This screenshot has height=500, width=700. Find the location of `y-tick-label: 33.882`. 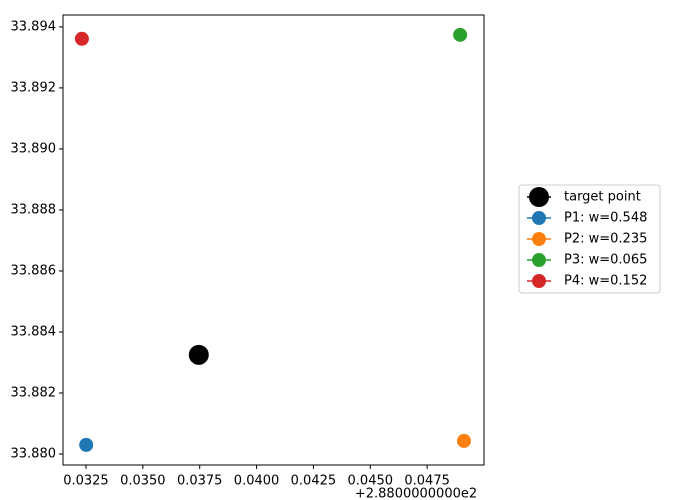

y-tick-label: 33.882 is located at coordinates (34, 393).